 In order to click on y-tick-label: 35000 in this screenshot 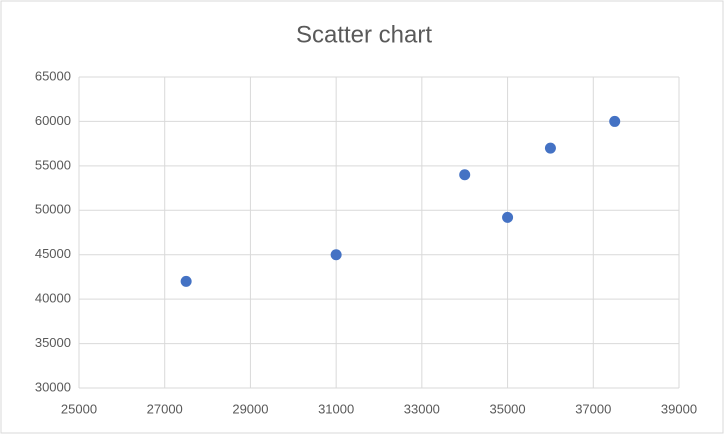, I will do `click(53, 342)`.